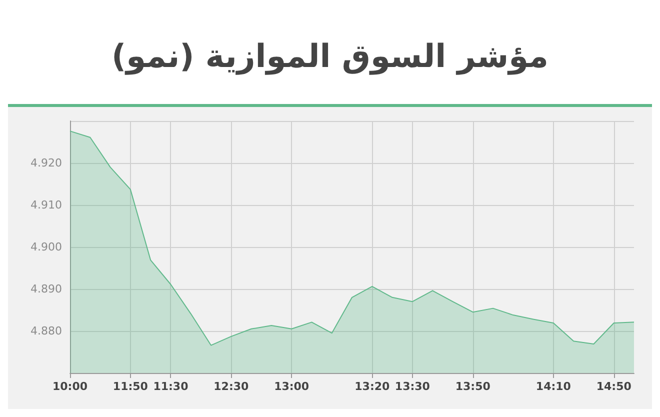  Describe the element at coordinates (614, 386) in the screenshot. I see `x-tick-label: 14:50` at that location.